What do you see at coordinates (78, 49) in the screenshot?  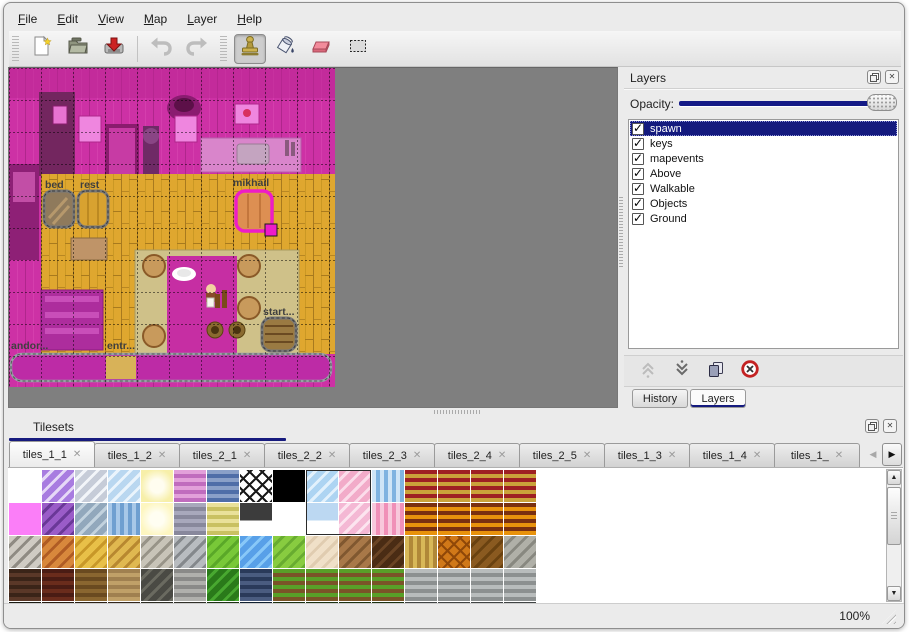 I see `open-file-button` at bounding box center [78, 49].